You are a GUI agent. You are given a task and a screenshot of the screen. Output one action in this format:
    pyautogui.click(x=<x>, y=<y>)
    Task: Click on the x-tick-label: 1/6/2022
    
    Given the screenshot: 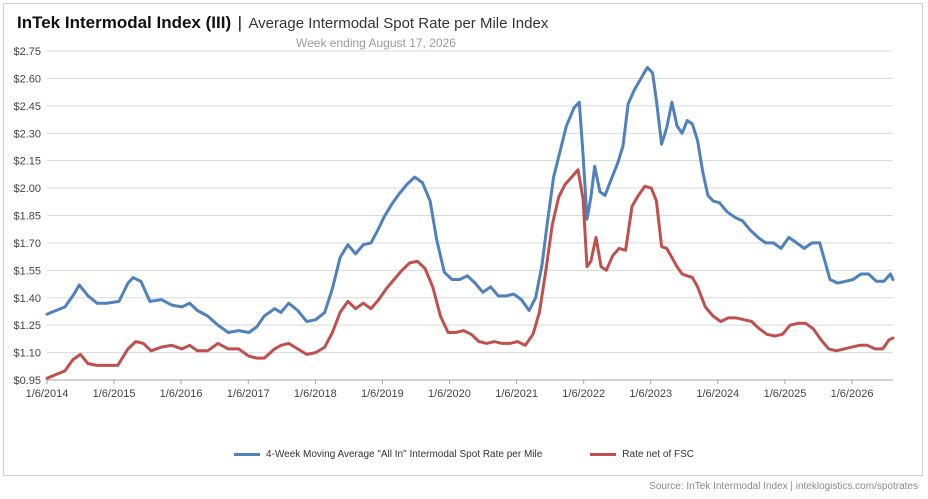 What is the action you would take?
    pyautogui.click(x=583, y=394)
    